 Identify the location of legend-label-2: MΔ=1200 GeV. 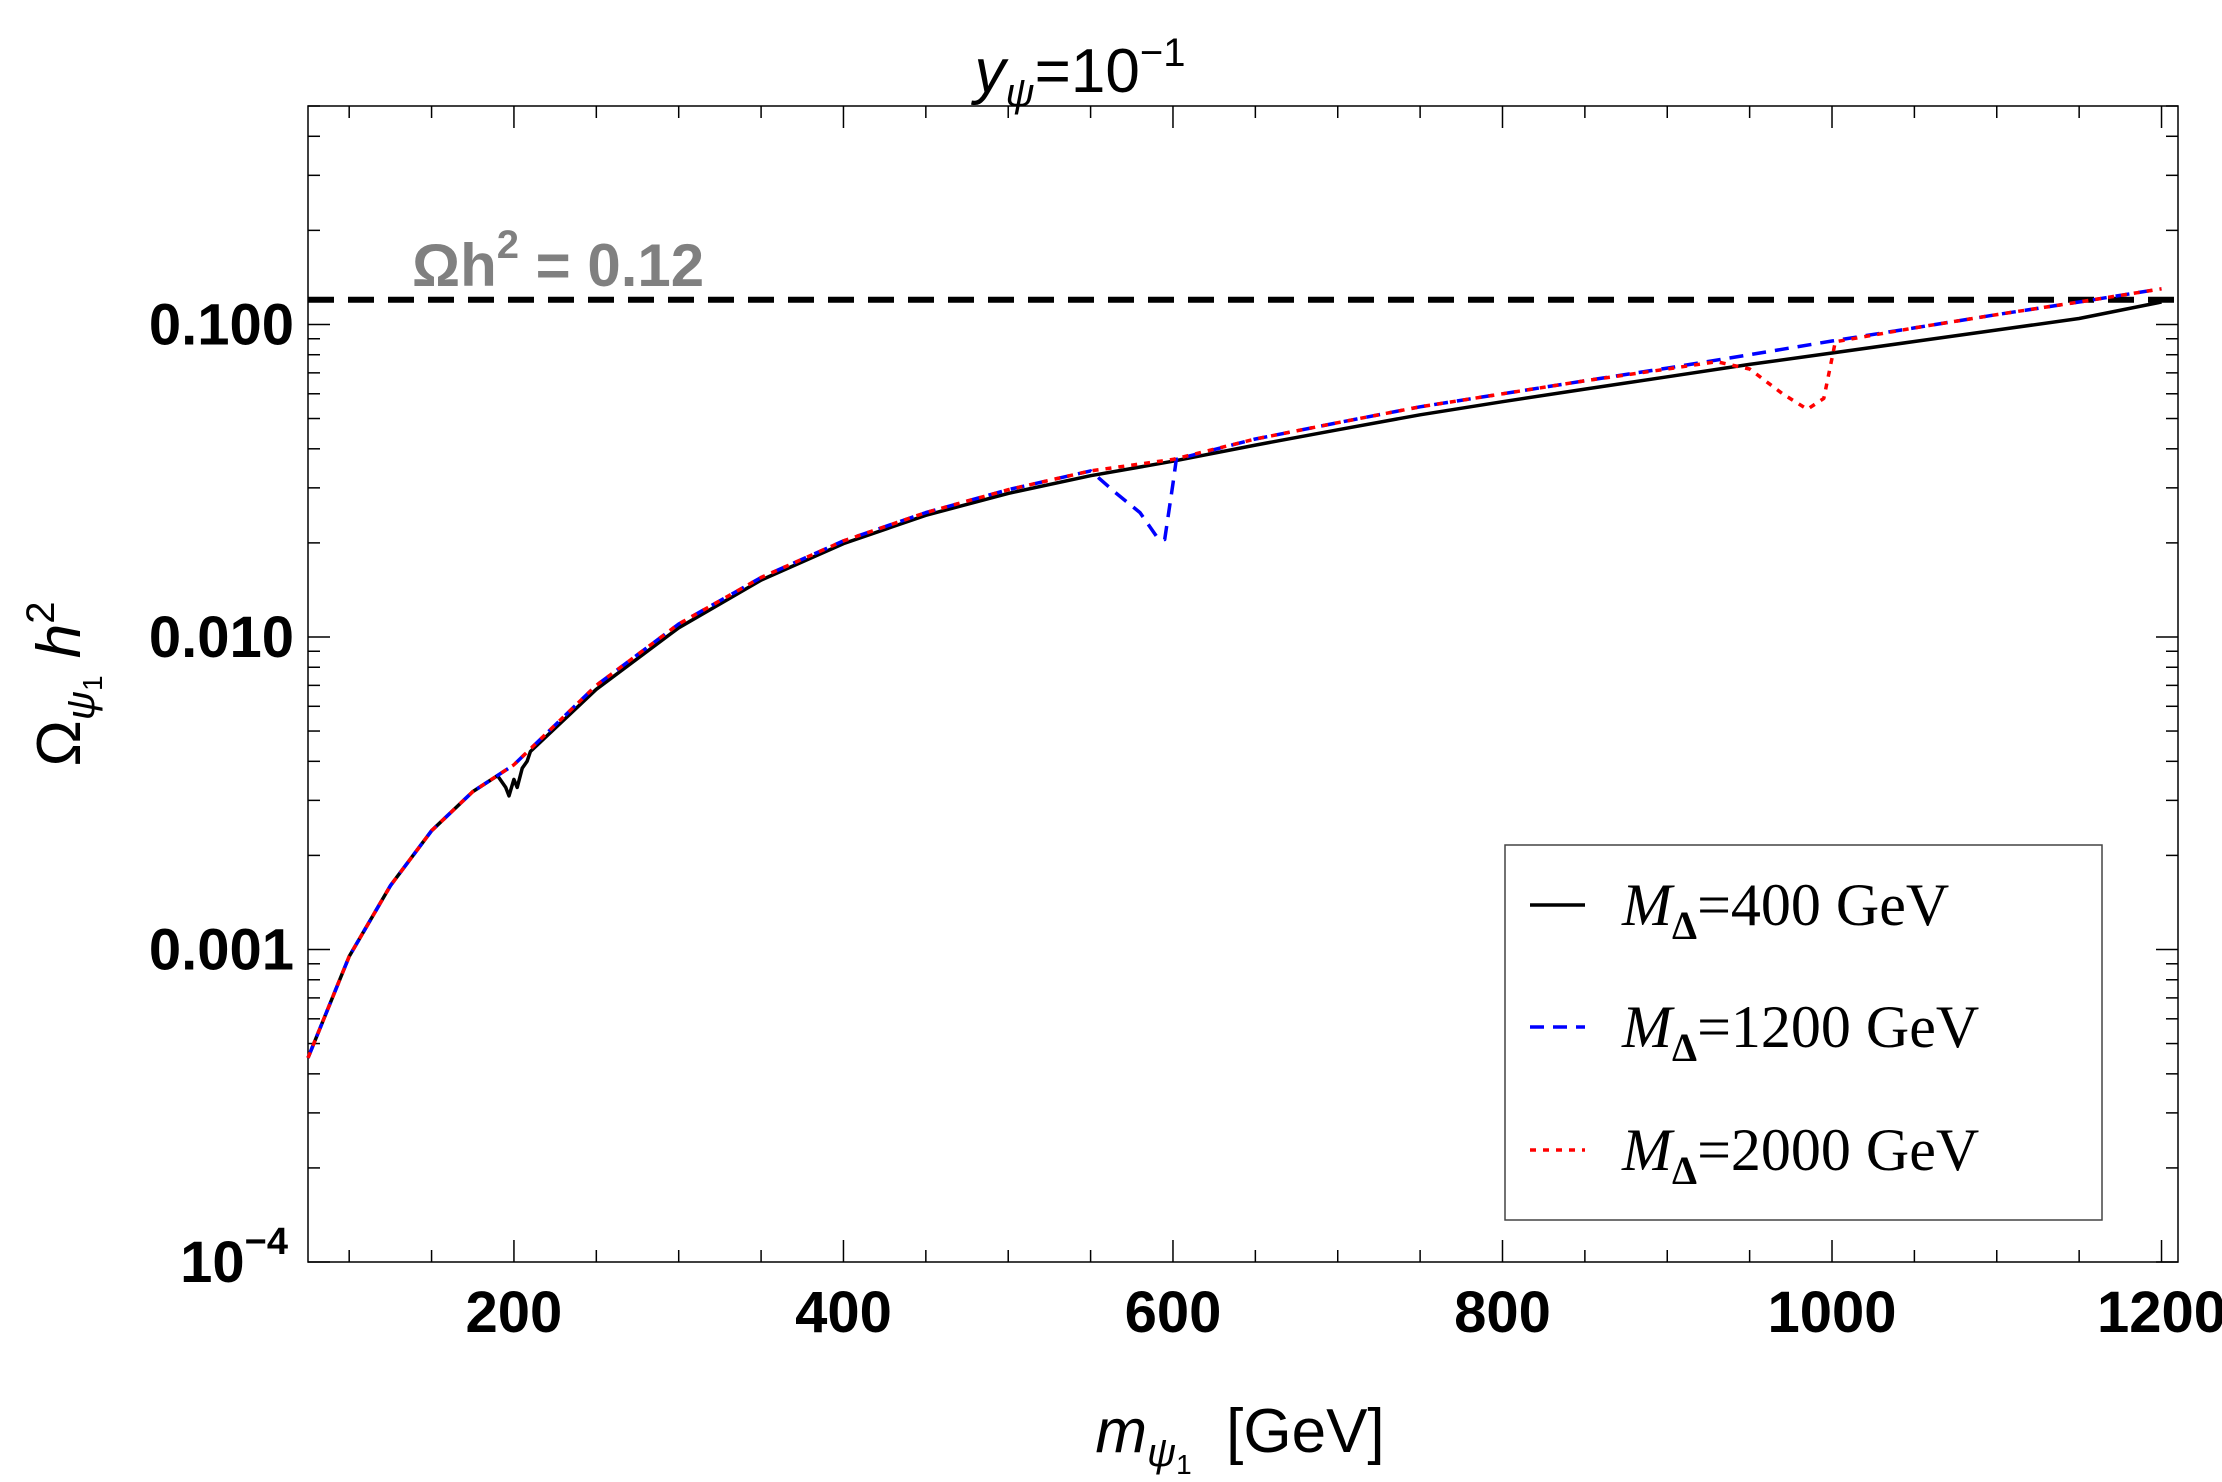
(1800, 1032).